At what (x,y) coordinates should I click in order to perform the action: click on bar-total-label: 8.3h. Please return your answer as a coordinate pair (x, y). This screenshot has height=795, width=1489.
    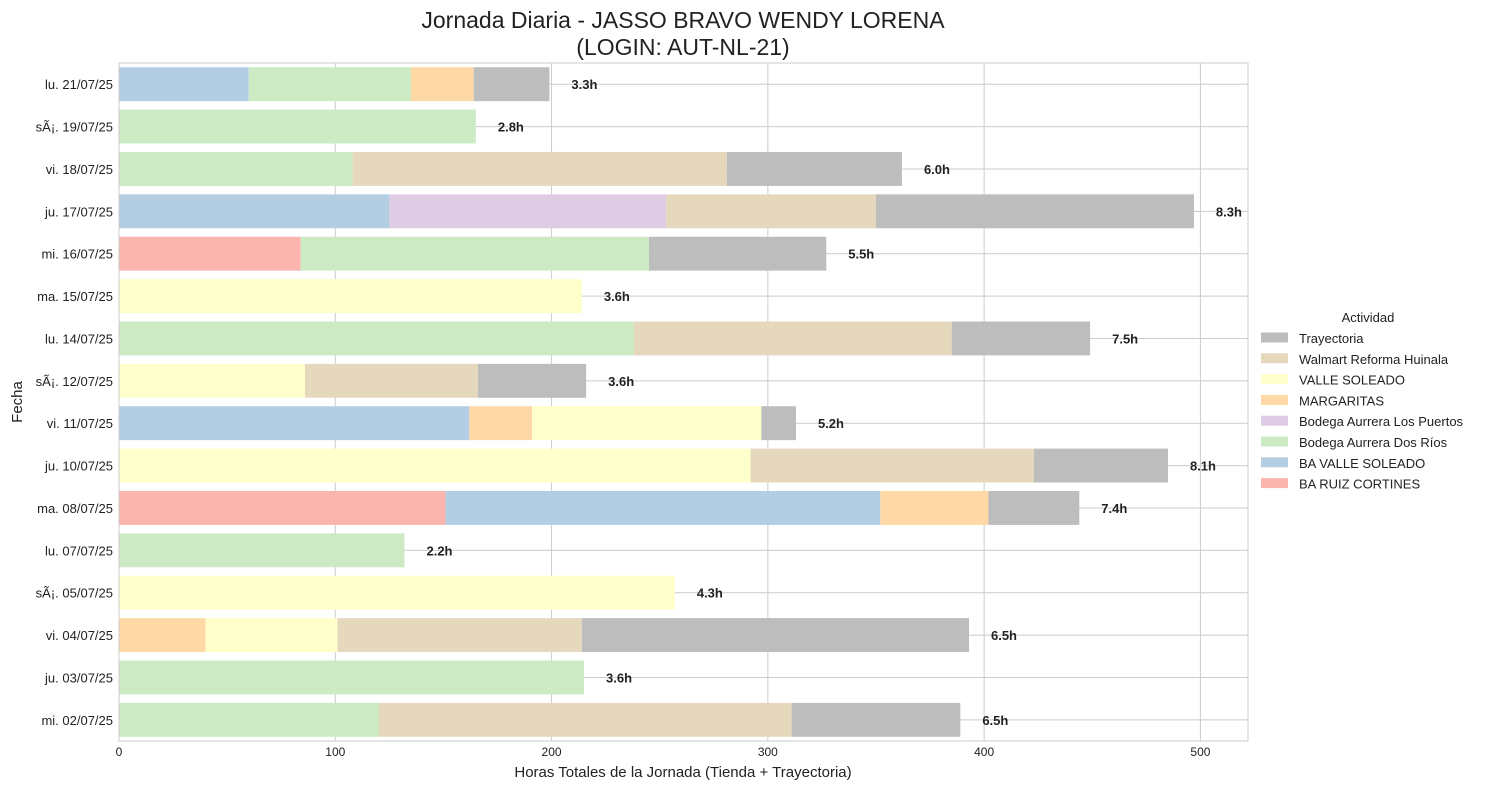
    Looking at the image, I should click on (1229, 211).